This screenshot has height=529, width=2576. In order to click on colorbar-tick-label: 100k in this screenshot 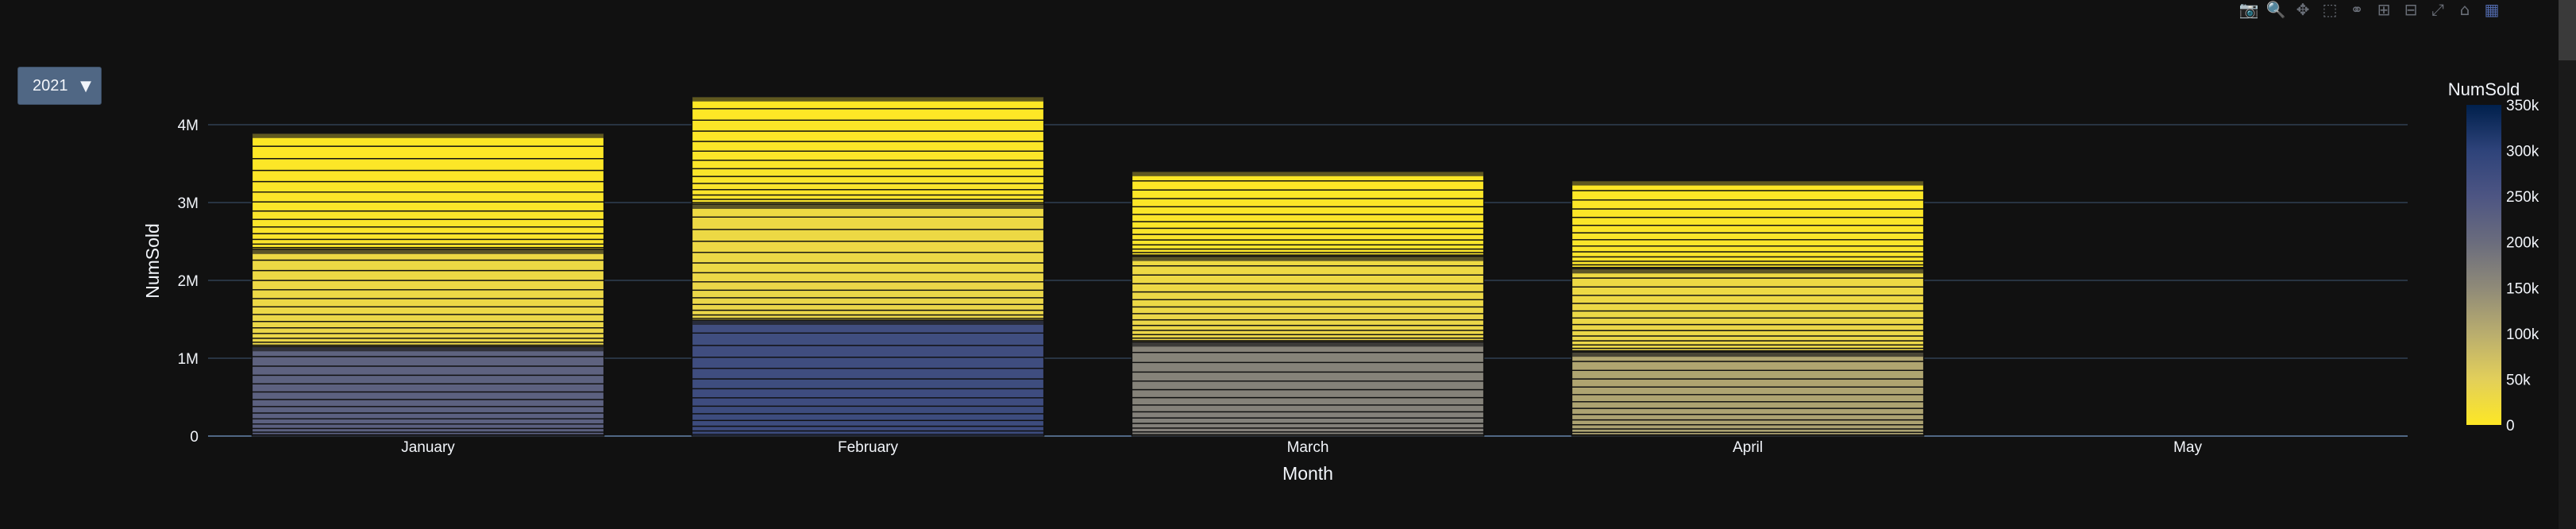, I will do `click(2522, 334)`.